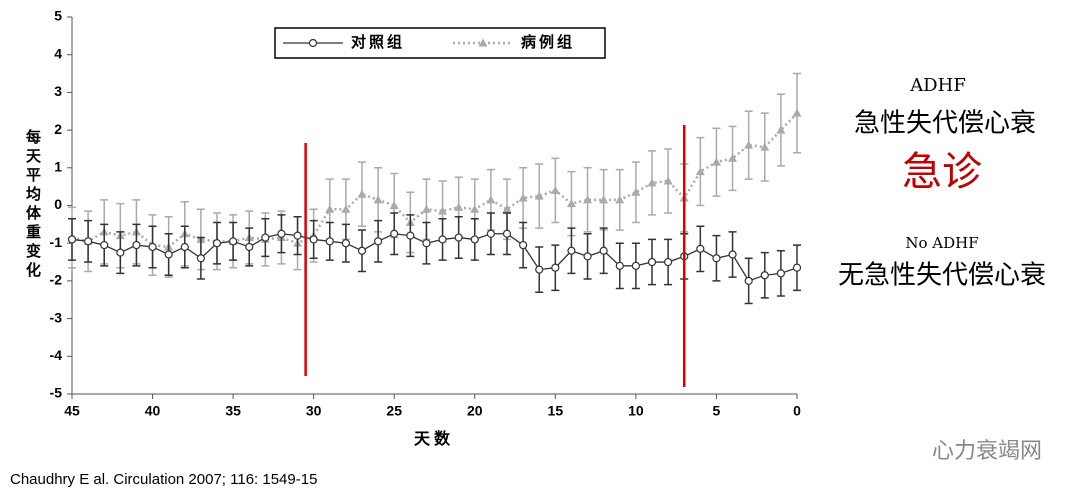 The image size is (1080, 497). What do you see at coordinates (58, 53) in the screenshot?
I see `y-tick-label: 4` at bounding box center [58, 53].